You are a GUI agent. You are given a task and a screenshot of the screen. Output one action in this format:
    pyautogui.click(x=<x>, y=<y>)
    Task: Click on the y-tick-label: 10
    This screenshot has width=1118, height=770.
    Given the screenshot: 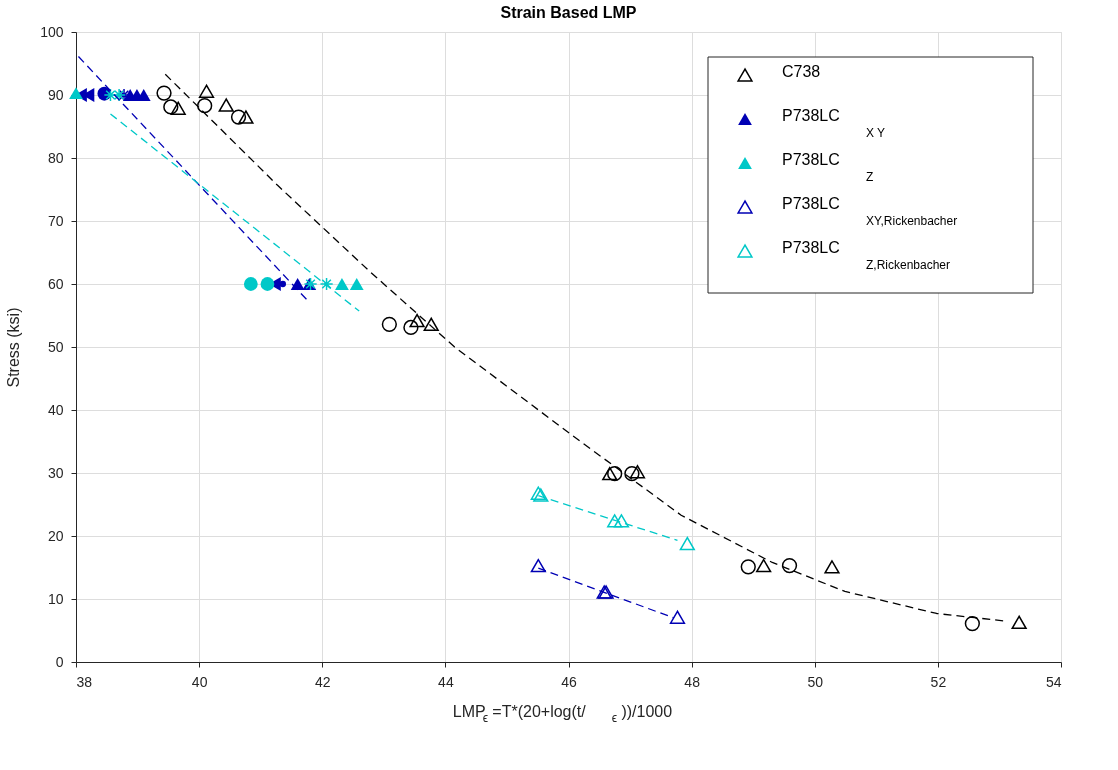 What is the action you would take?
    pyautogui.click(x=55, y=598)
    